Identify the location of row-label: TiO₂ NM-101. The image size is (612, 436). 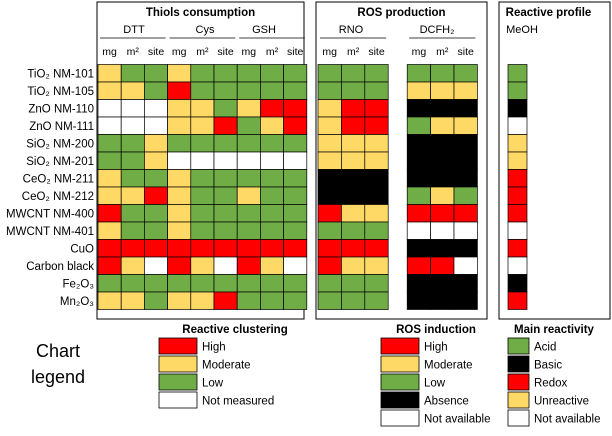
(60, 74).